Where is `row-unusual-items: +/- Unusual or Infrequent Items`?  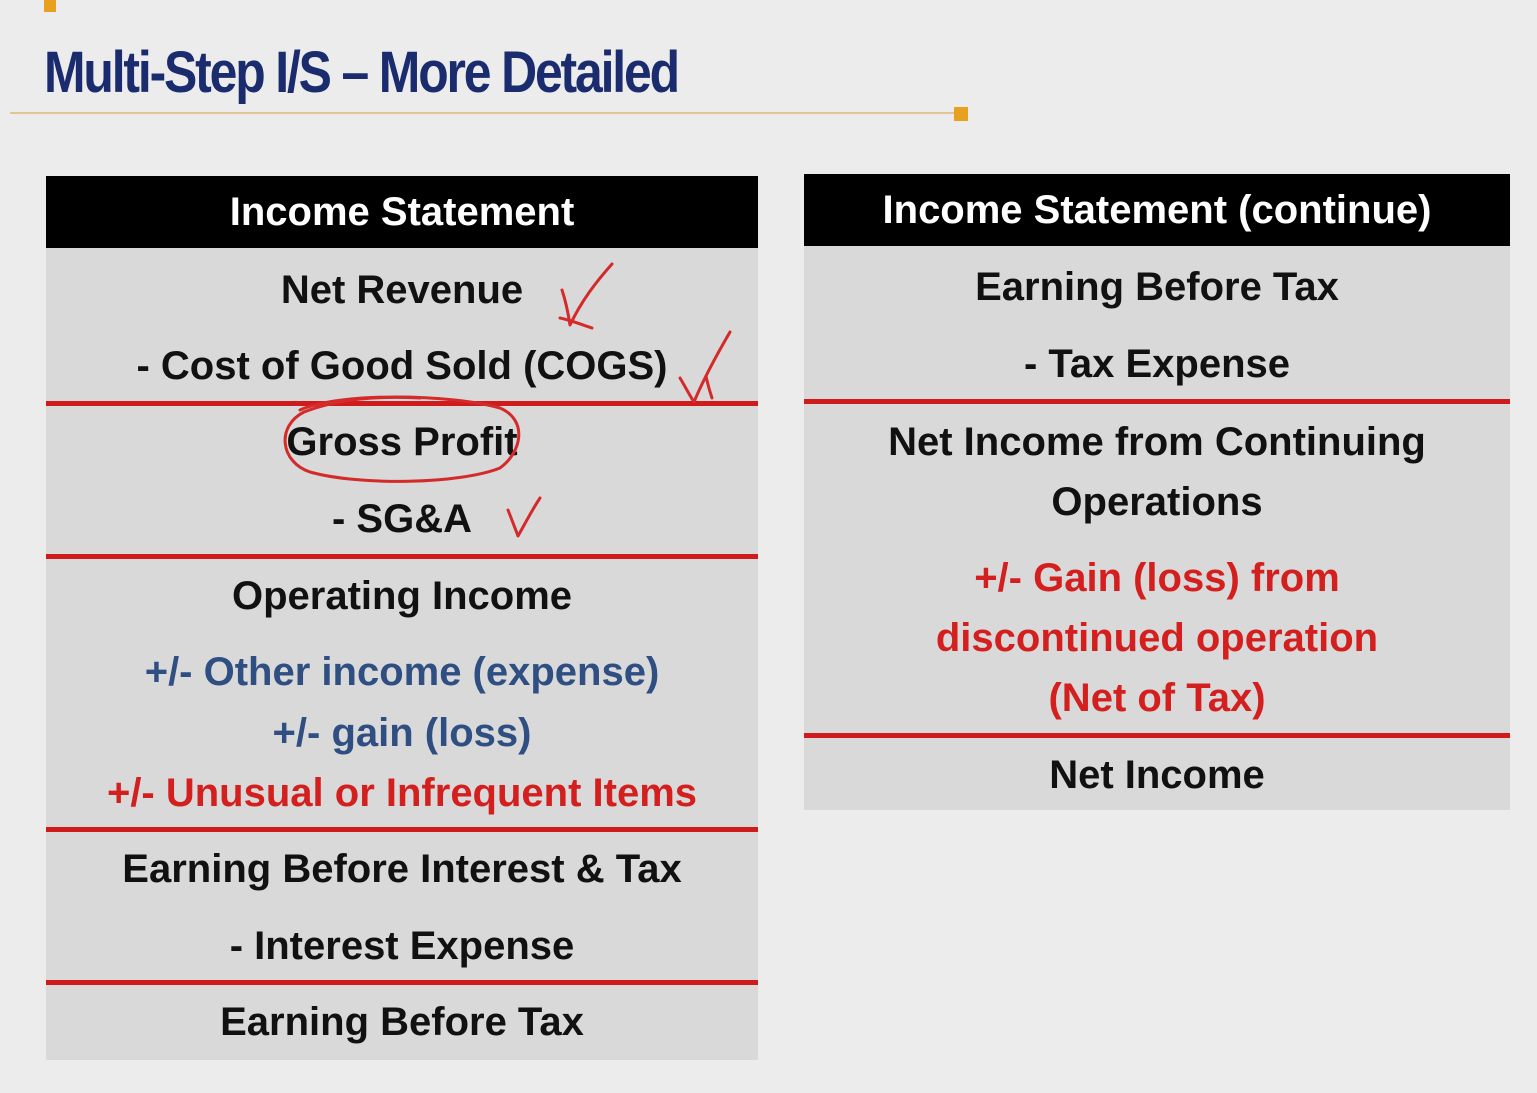
row-unusual-items: +/- Unusual or Infrequent Items is located at coordinates (402, 793).